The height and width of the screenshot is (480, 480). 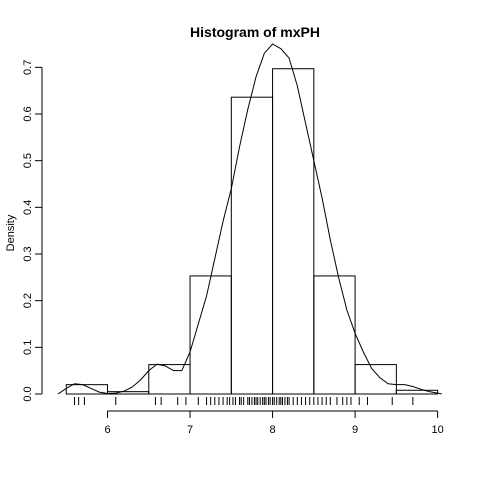 I want to click on rug-marks, so click(x=244, y=401).